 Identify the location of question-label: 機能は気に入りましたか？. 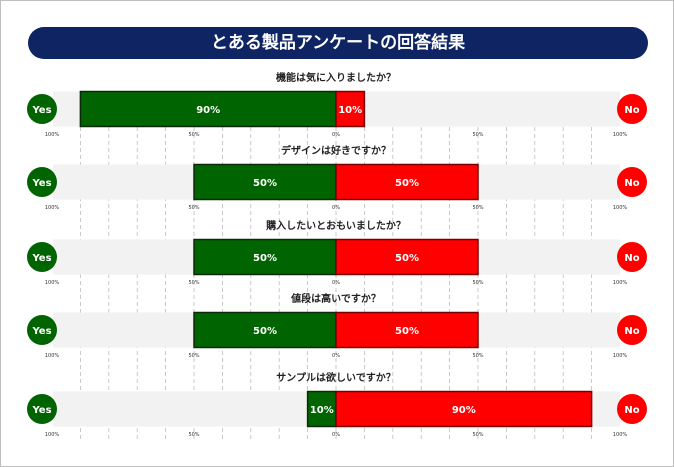
(336, 77).